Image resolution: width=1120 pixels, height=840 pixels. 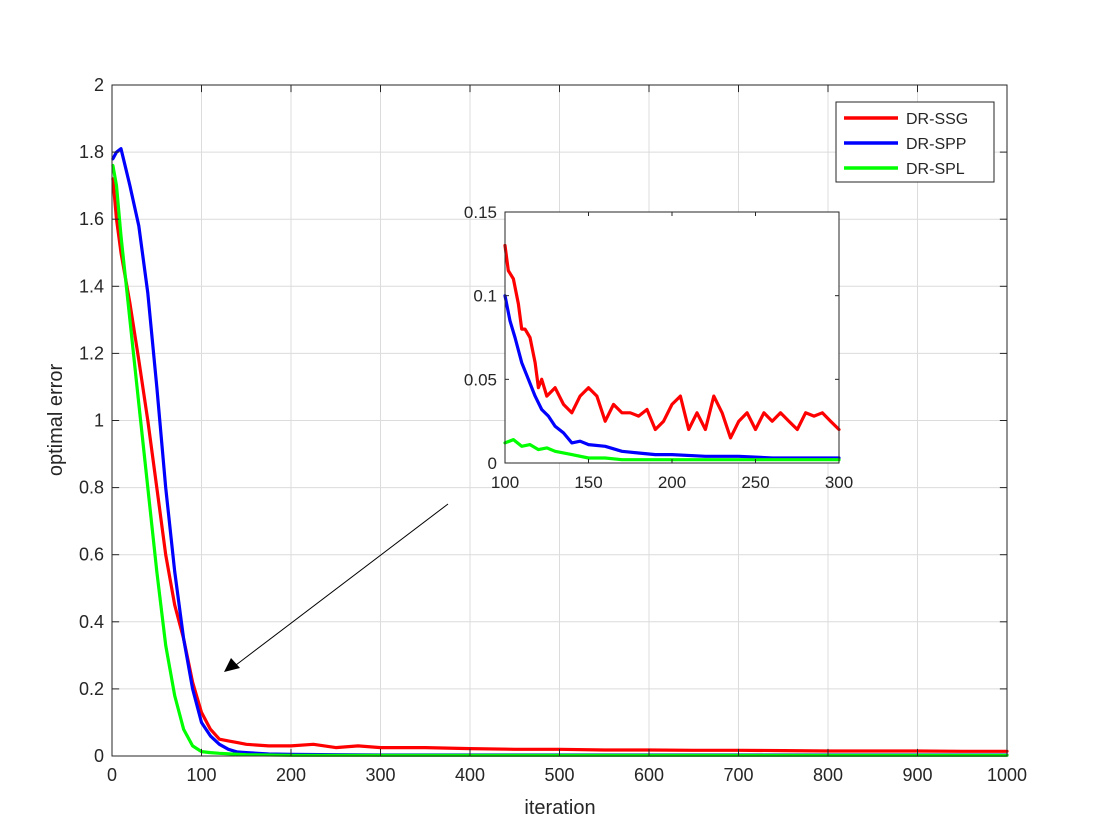 What do you see at coordinates (291, 775) in the screenshot?
I see `main-x-tick-label: 200` at bounding box center [291, 775].